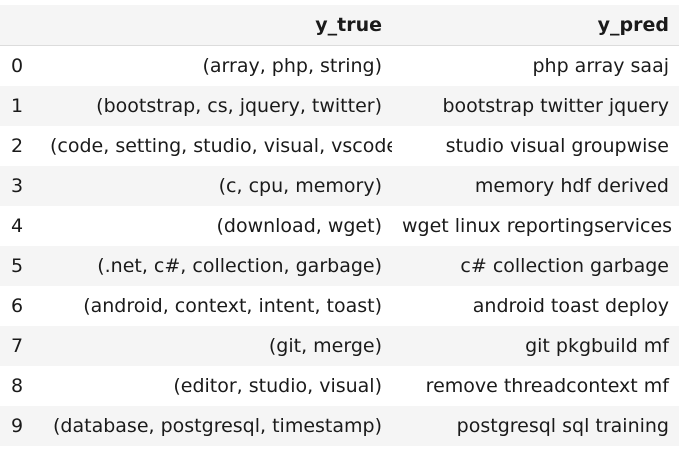 The image size is (683, 456). What do you see at coordinates (597, 346) in the screenshot?
I see `y-pred-cell: git pkgbuild mf` at bounding box center [597, 346].